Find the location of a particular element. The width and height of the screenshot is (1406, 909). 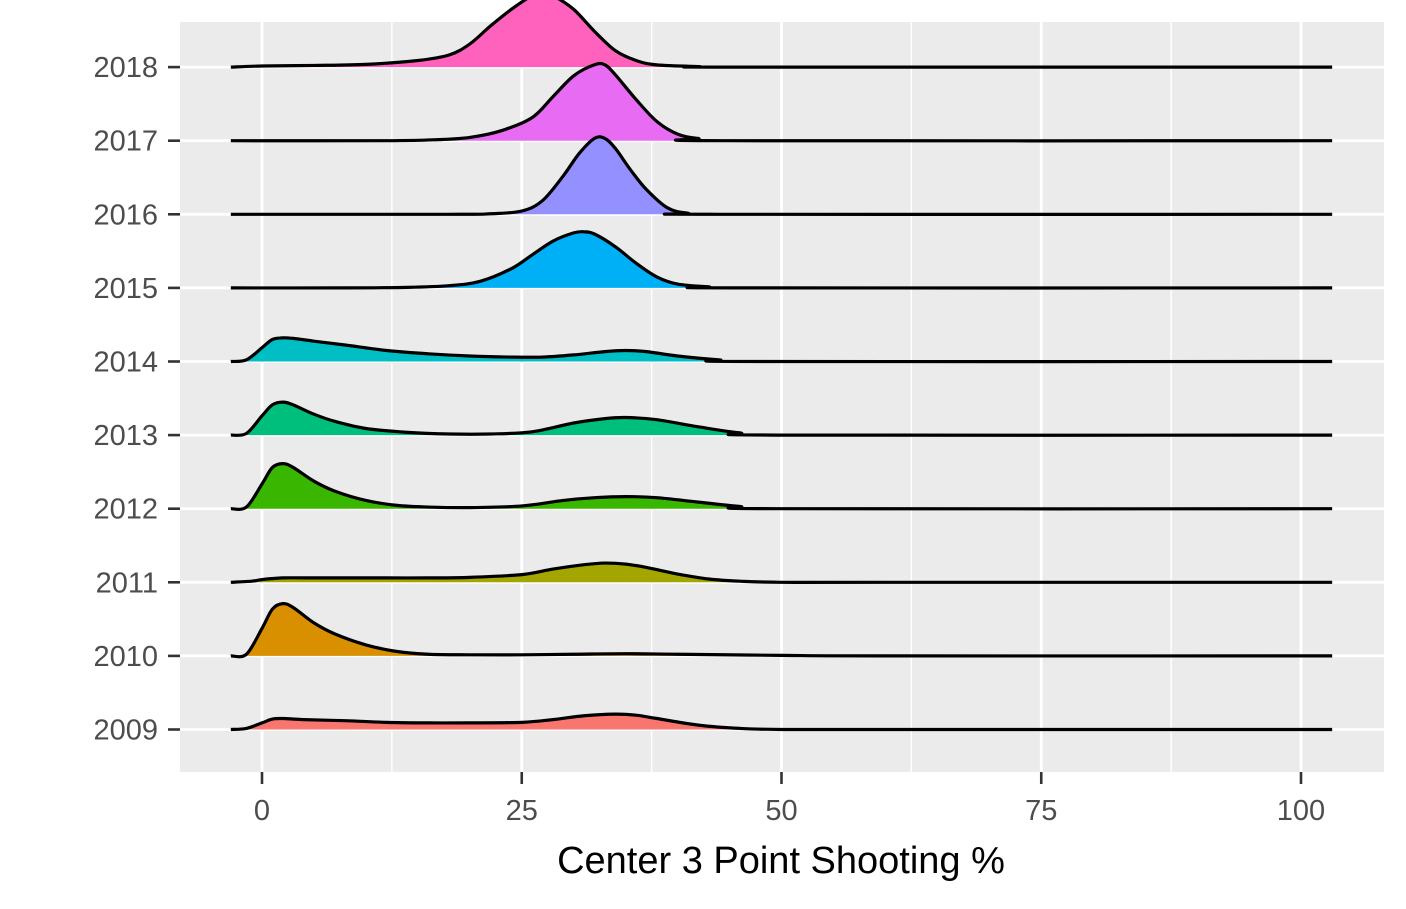

y-axis: 2009 2010 2011 2012 2013 2014 2015 2016 2017 2018 is located at coordinates (136, 399).